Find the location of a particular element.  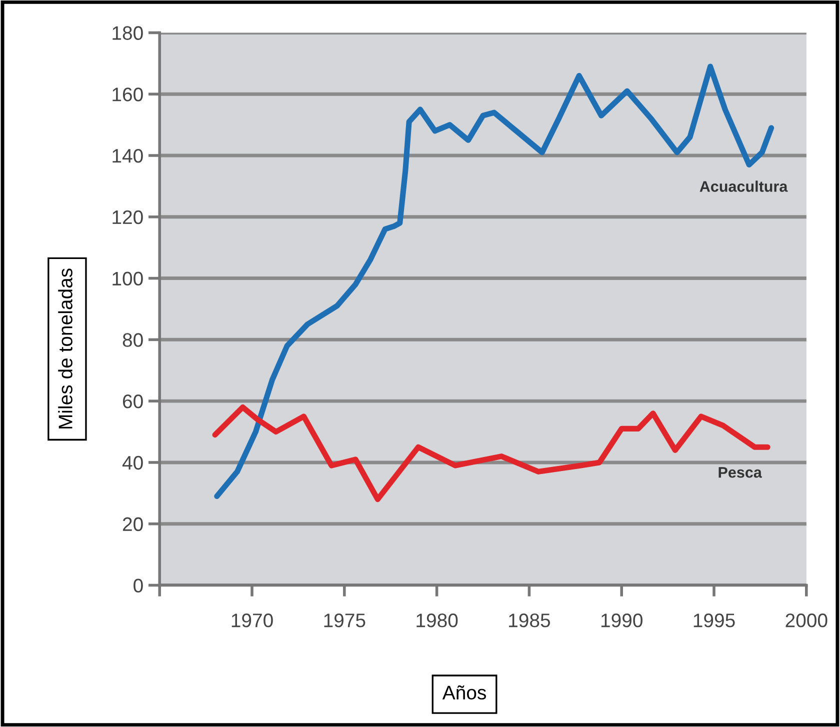

y-tick-label: 80 is located at coordinates (132, 340).